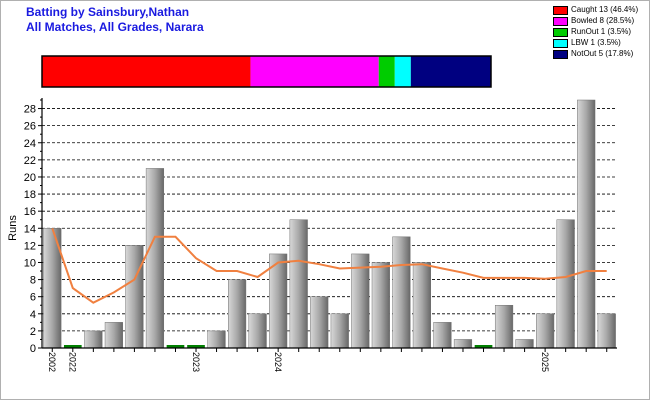  I want to click on chart-subtitle: All Matches, All Grades, Narara, so click(115, 27).